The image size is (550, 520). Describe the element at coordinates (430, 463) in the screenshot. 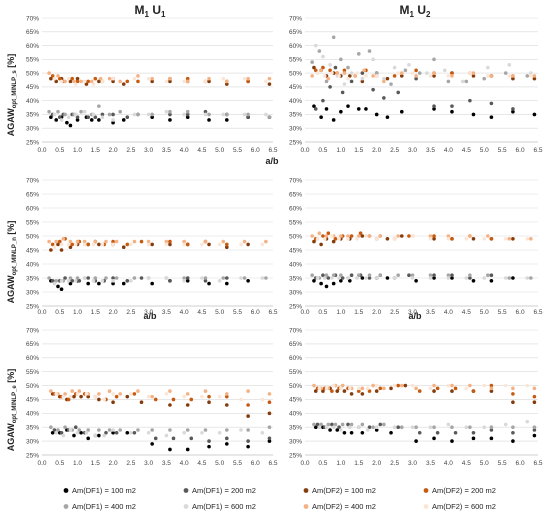

I see `x-tick-label: 3.5` at that location.